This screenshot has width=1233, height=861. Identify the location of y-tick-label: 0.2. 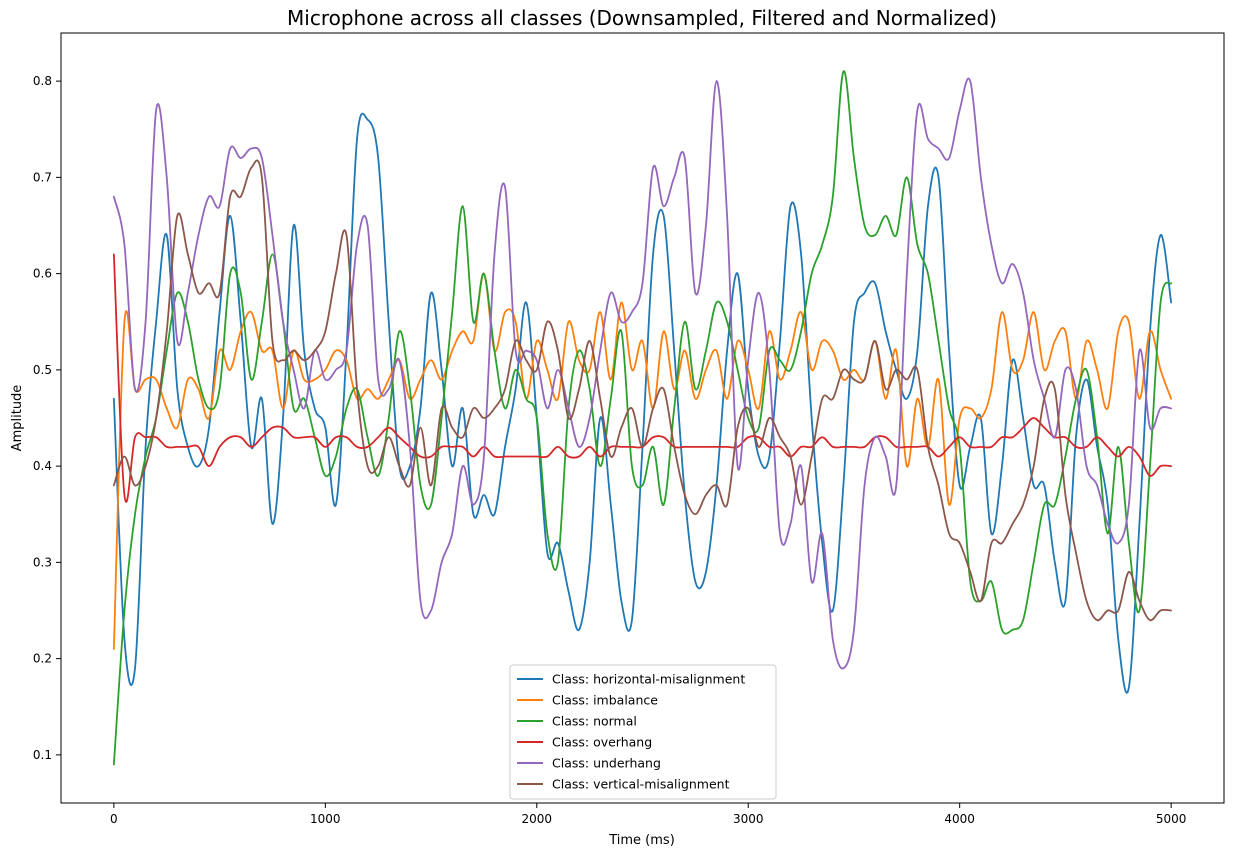
(42, 659).